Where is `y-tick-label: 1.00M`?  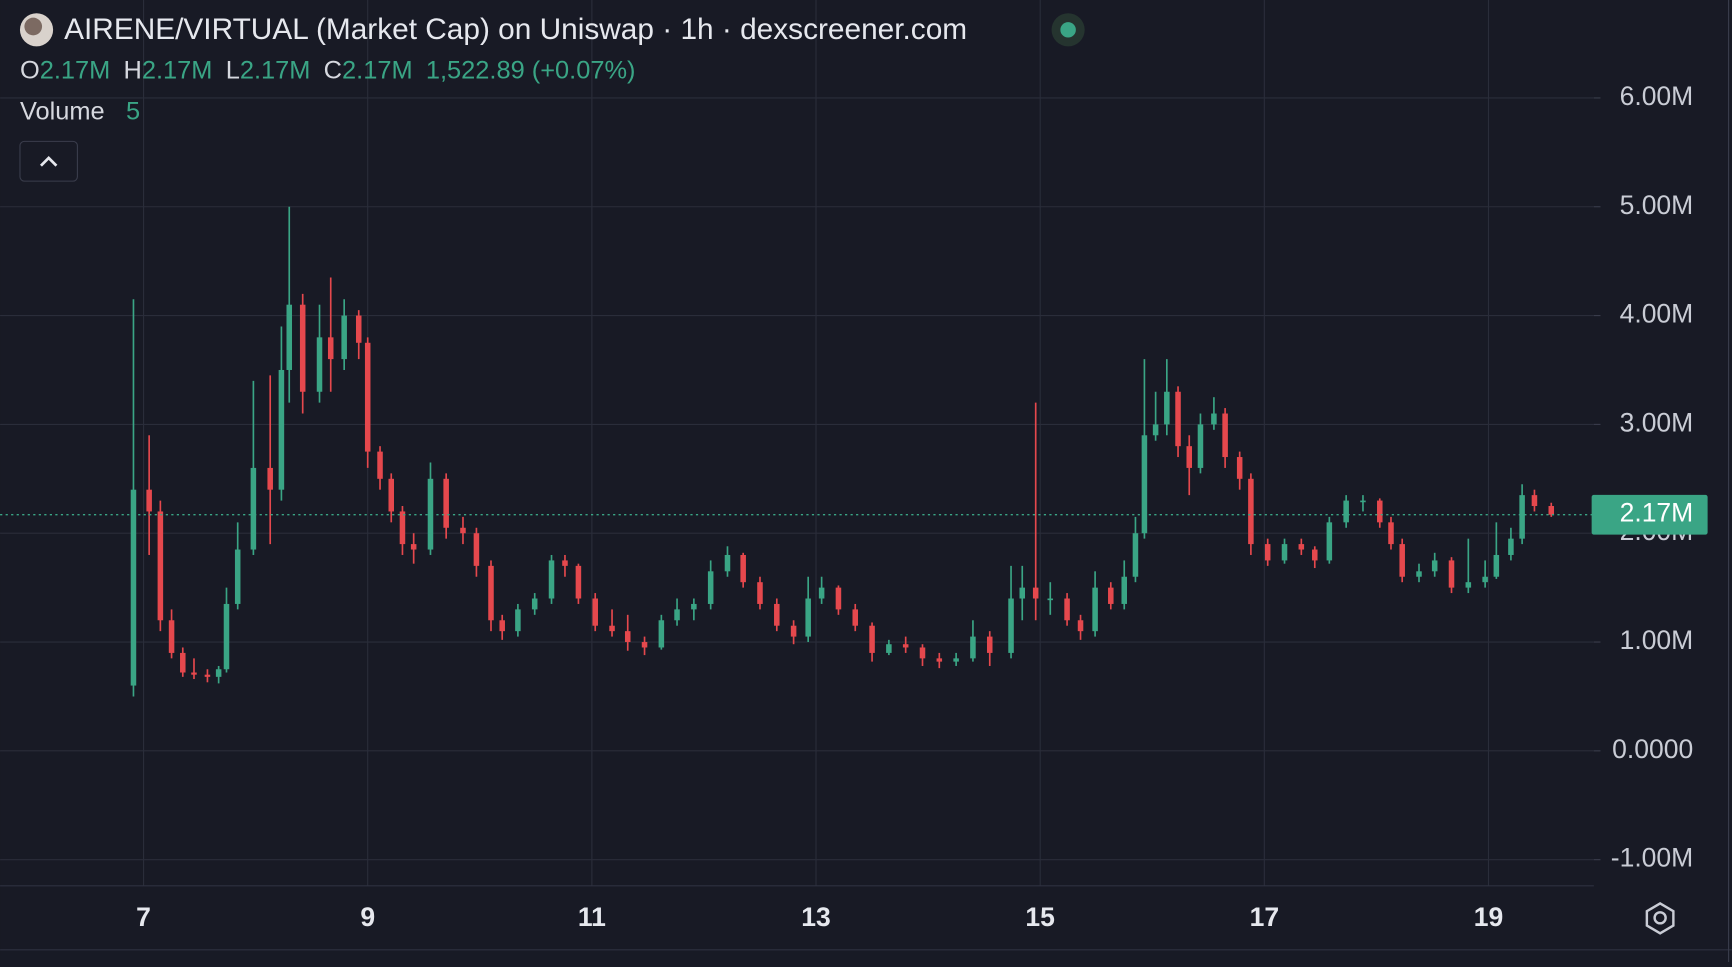 y-tick-label: 1.00M is located at coordinates (1657, 640).